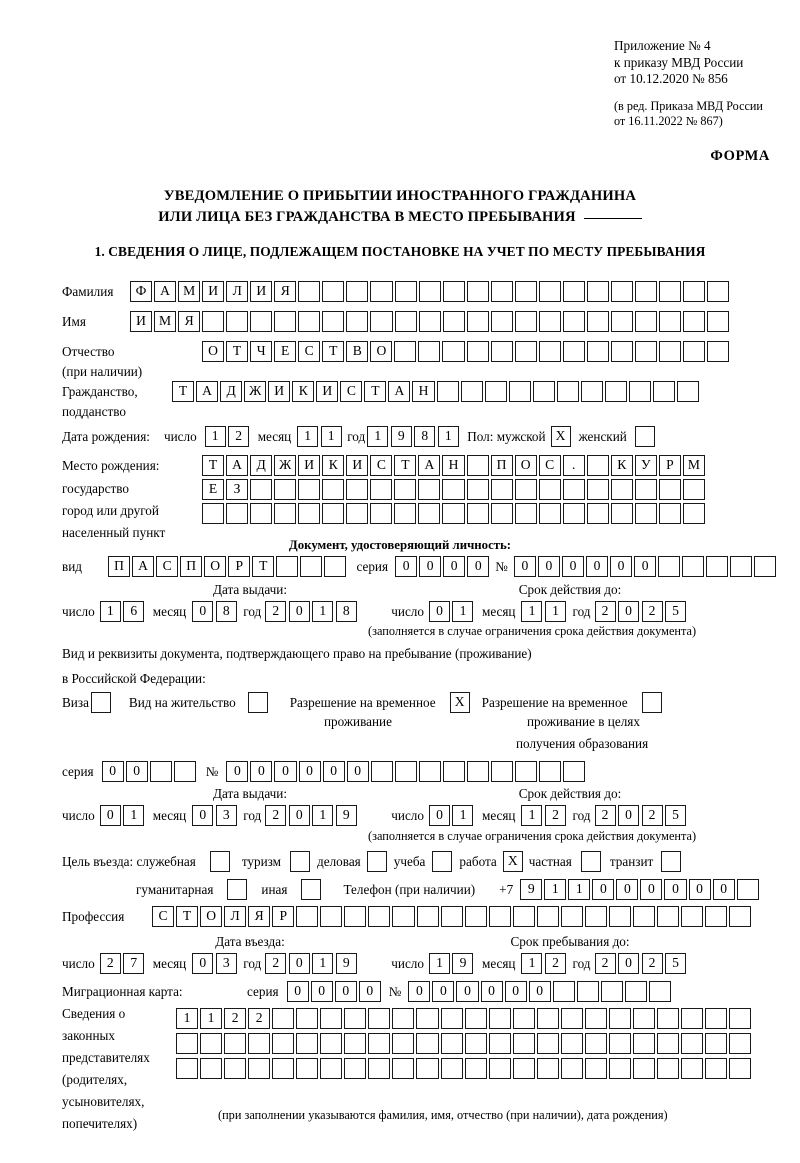  What do you see at coordinates (165, 321) in the screenshot?
I see `char-cell: М` at bounding box center [165, 321].